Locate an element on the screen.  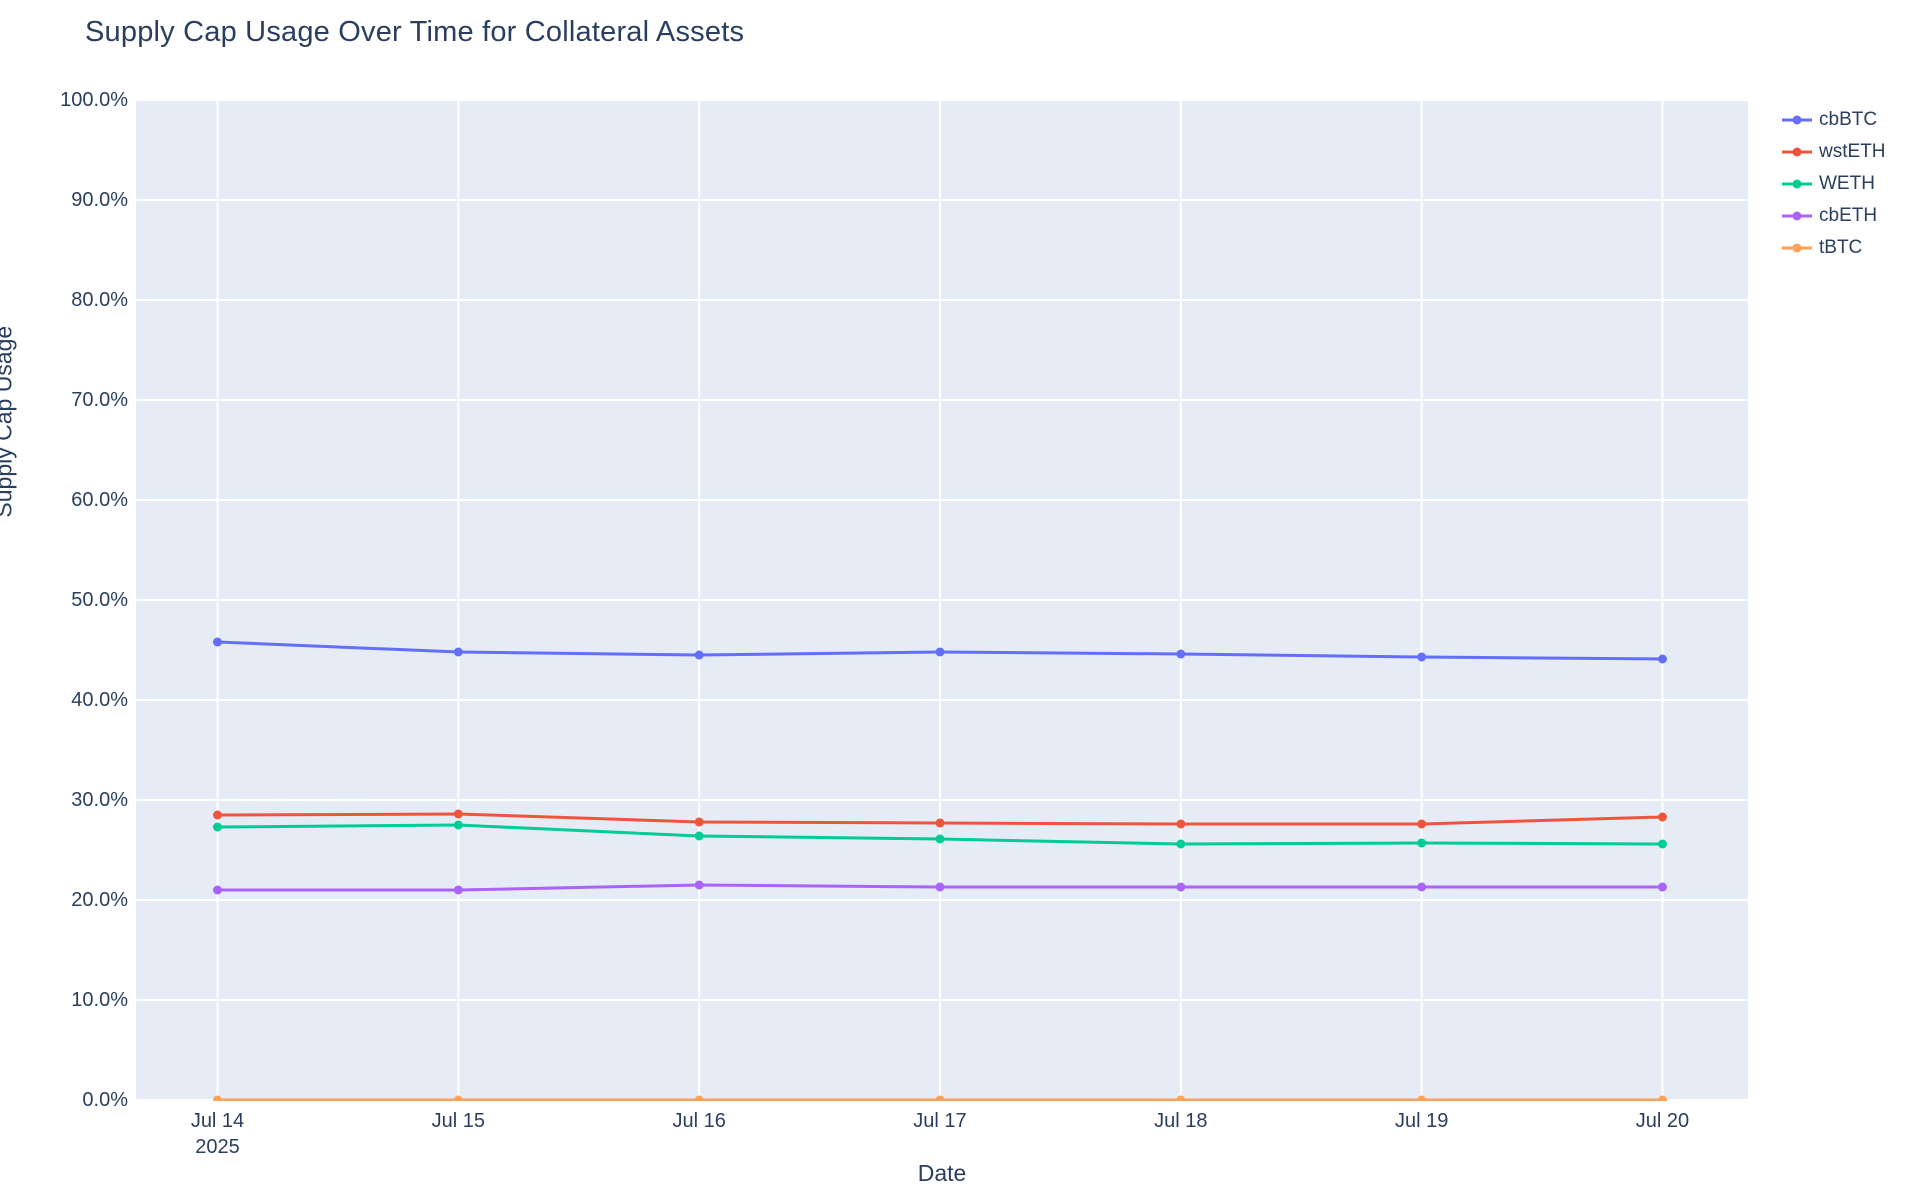
series-point-cbBTC-Jul 15 is located at coordinates (458, 652).